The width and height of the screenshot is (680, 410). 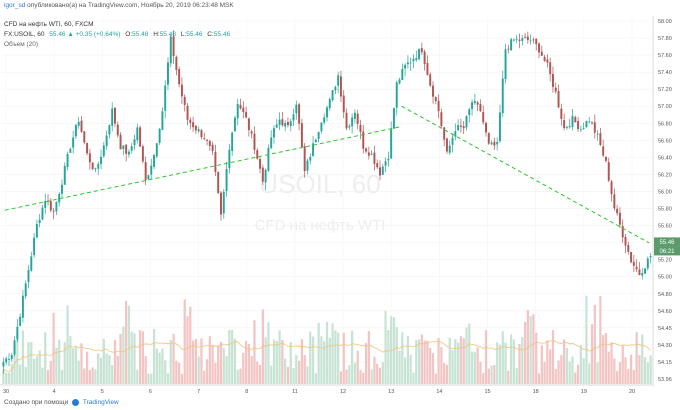 What do you see at coordinates (584, 392) in the screenshot?
I see `time-tick-label: 19` at bounding box center [584, 392].